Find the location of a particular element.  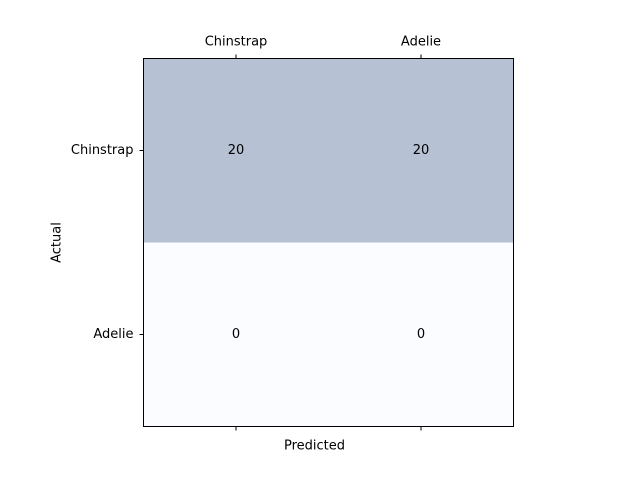

cell-adelie-chinstrap is located at coordinates (236, 334).